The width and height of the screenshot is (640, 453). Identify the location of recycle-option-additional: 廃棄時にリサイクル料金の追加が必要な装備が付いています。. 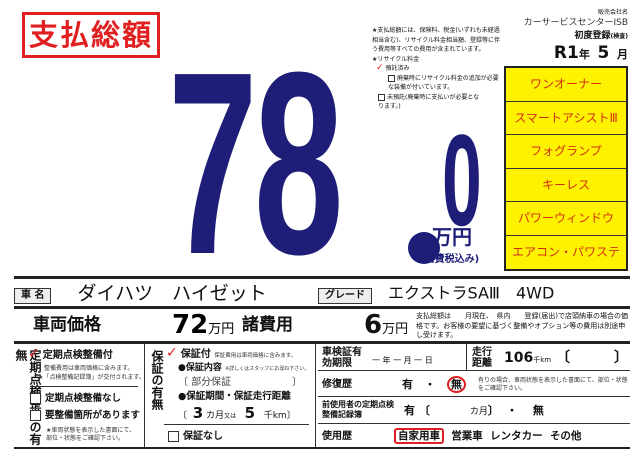
(443, 82).